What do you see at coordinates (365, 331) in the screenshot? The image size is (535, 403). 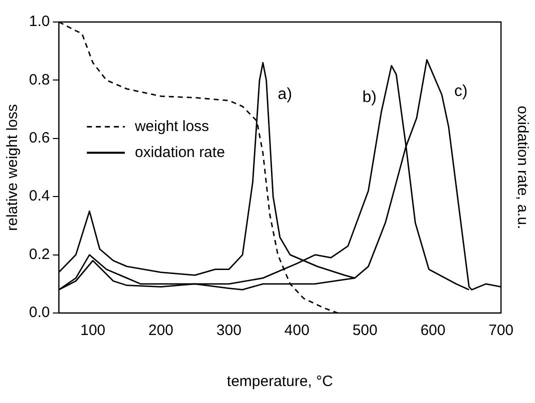 I see `x-tick-label: 500` at bounding box center [365, 331].